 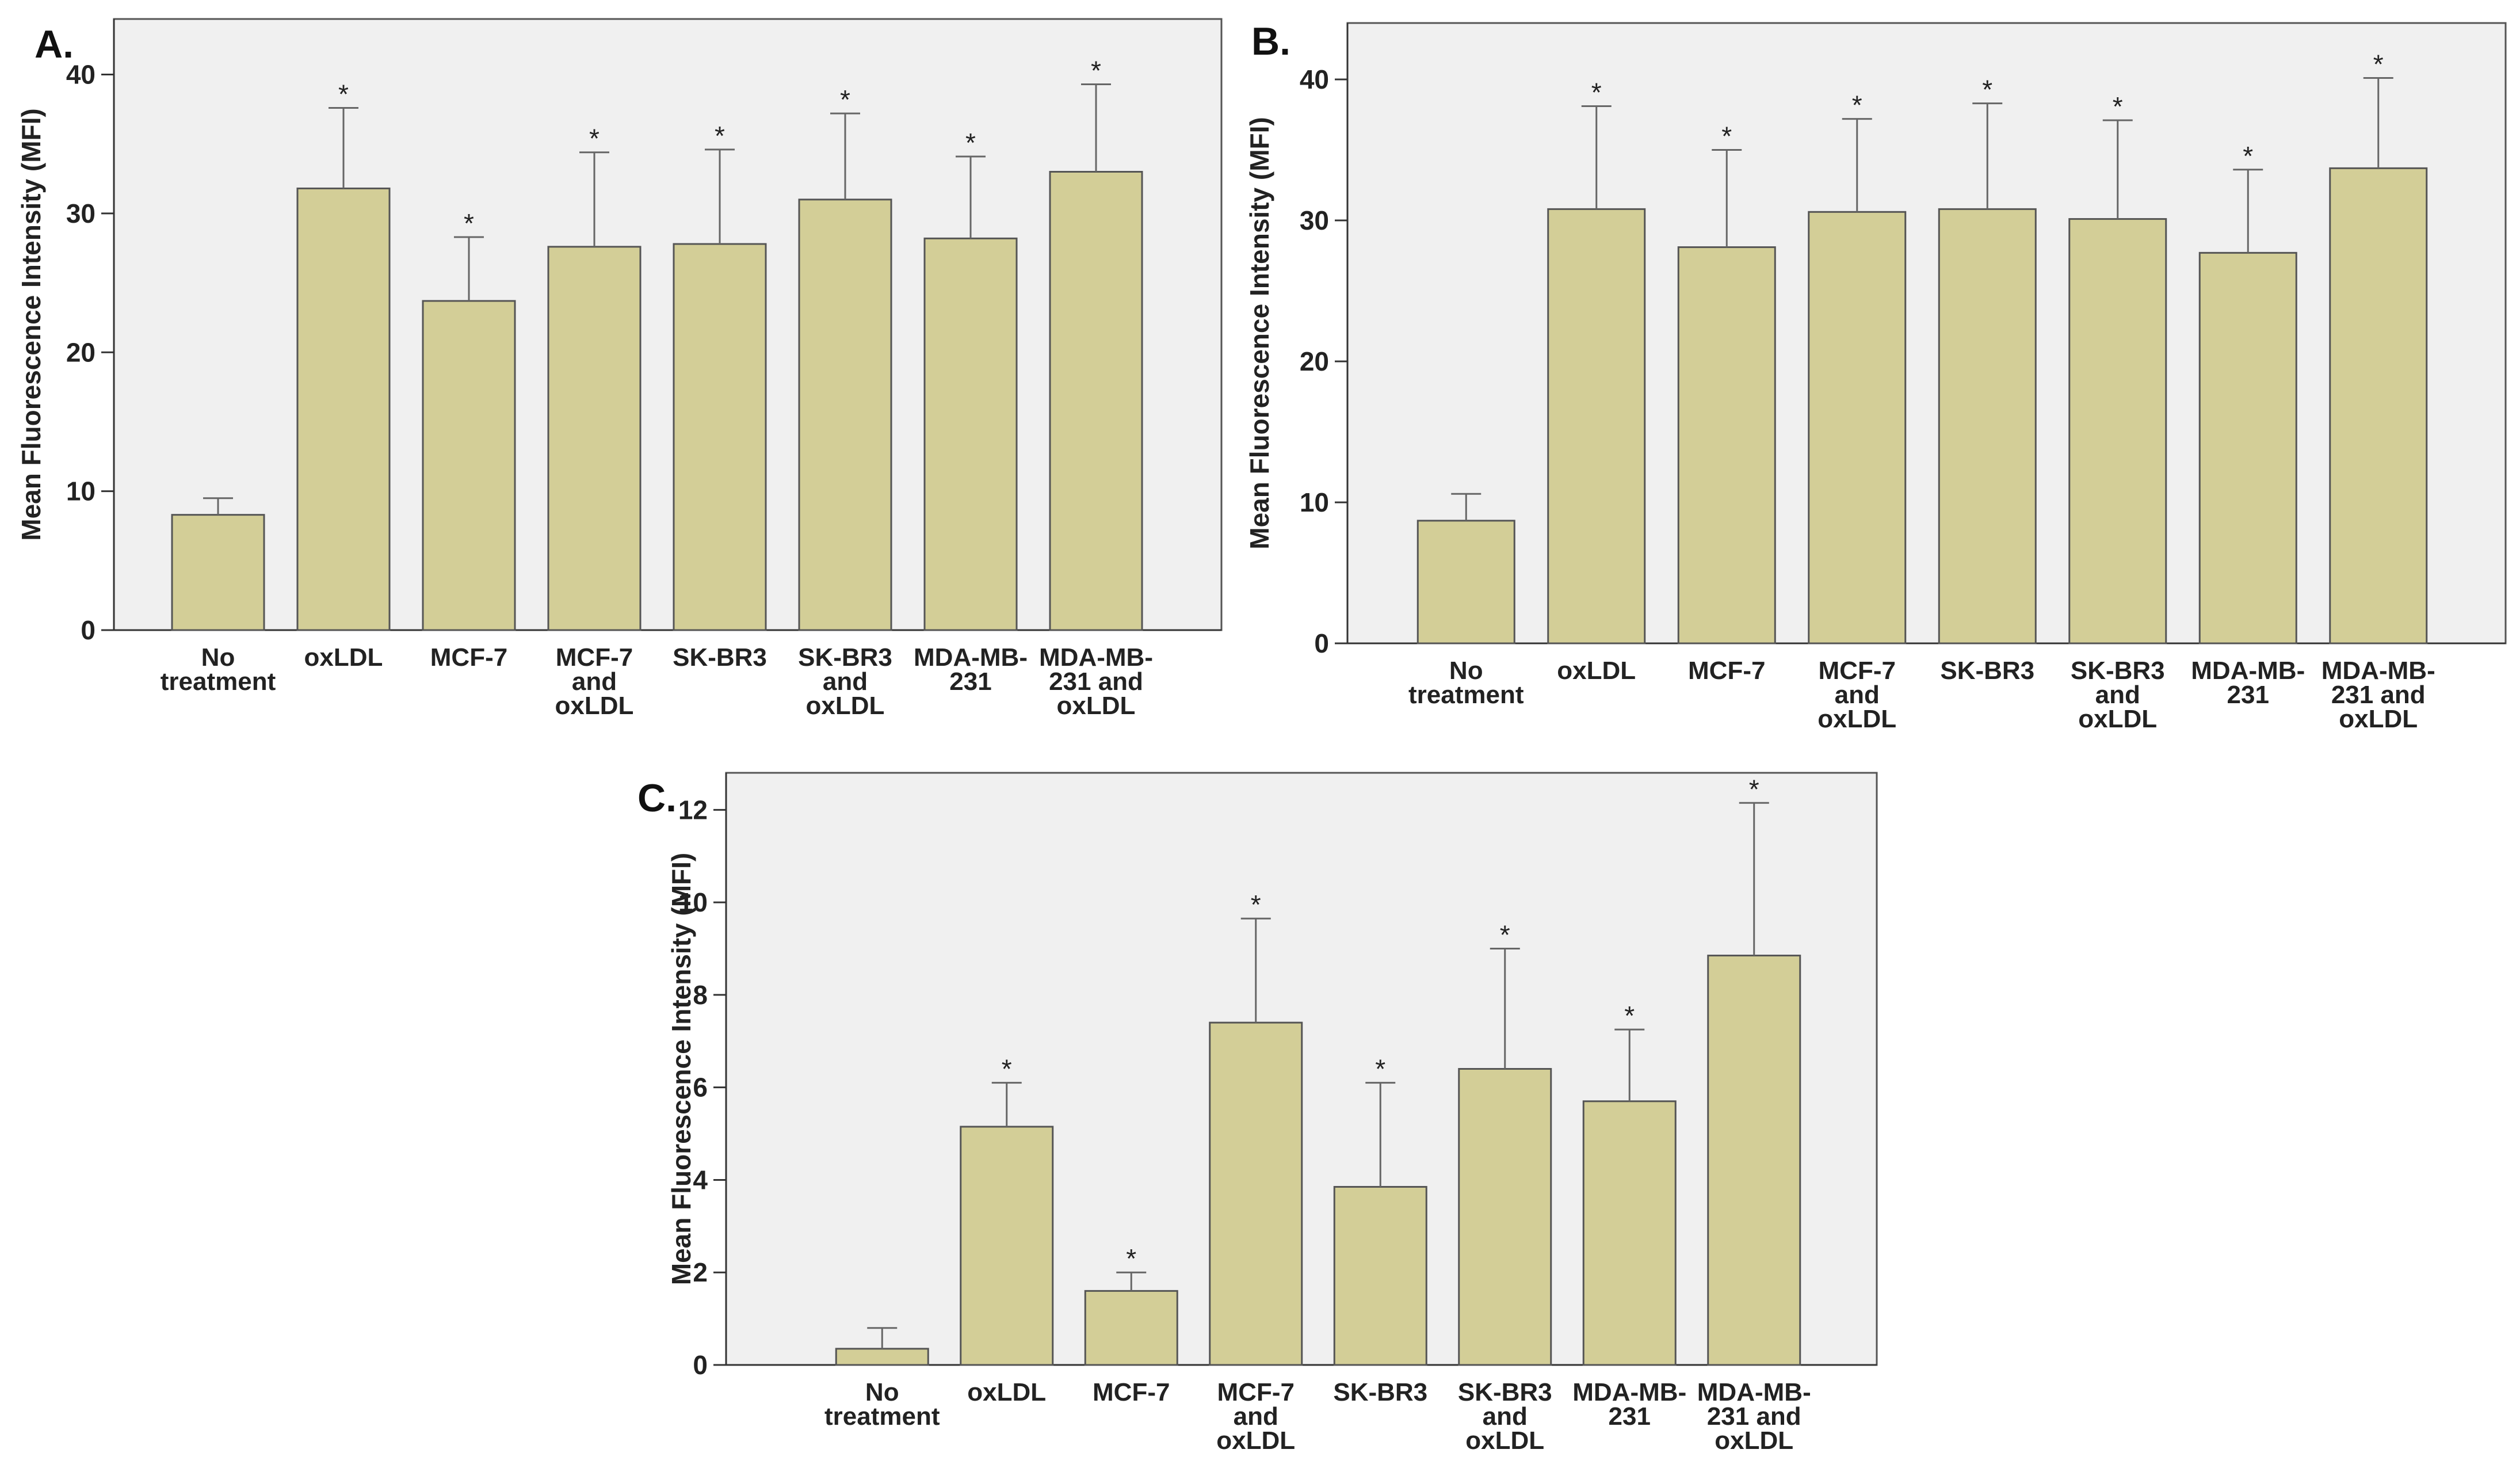 What do you see at coordinates (700, 995) in the screenshot?
I see `y-tick-label: 8` at bounding box center [700, 995].